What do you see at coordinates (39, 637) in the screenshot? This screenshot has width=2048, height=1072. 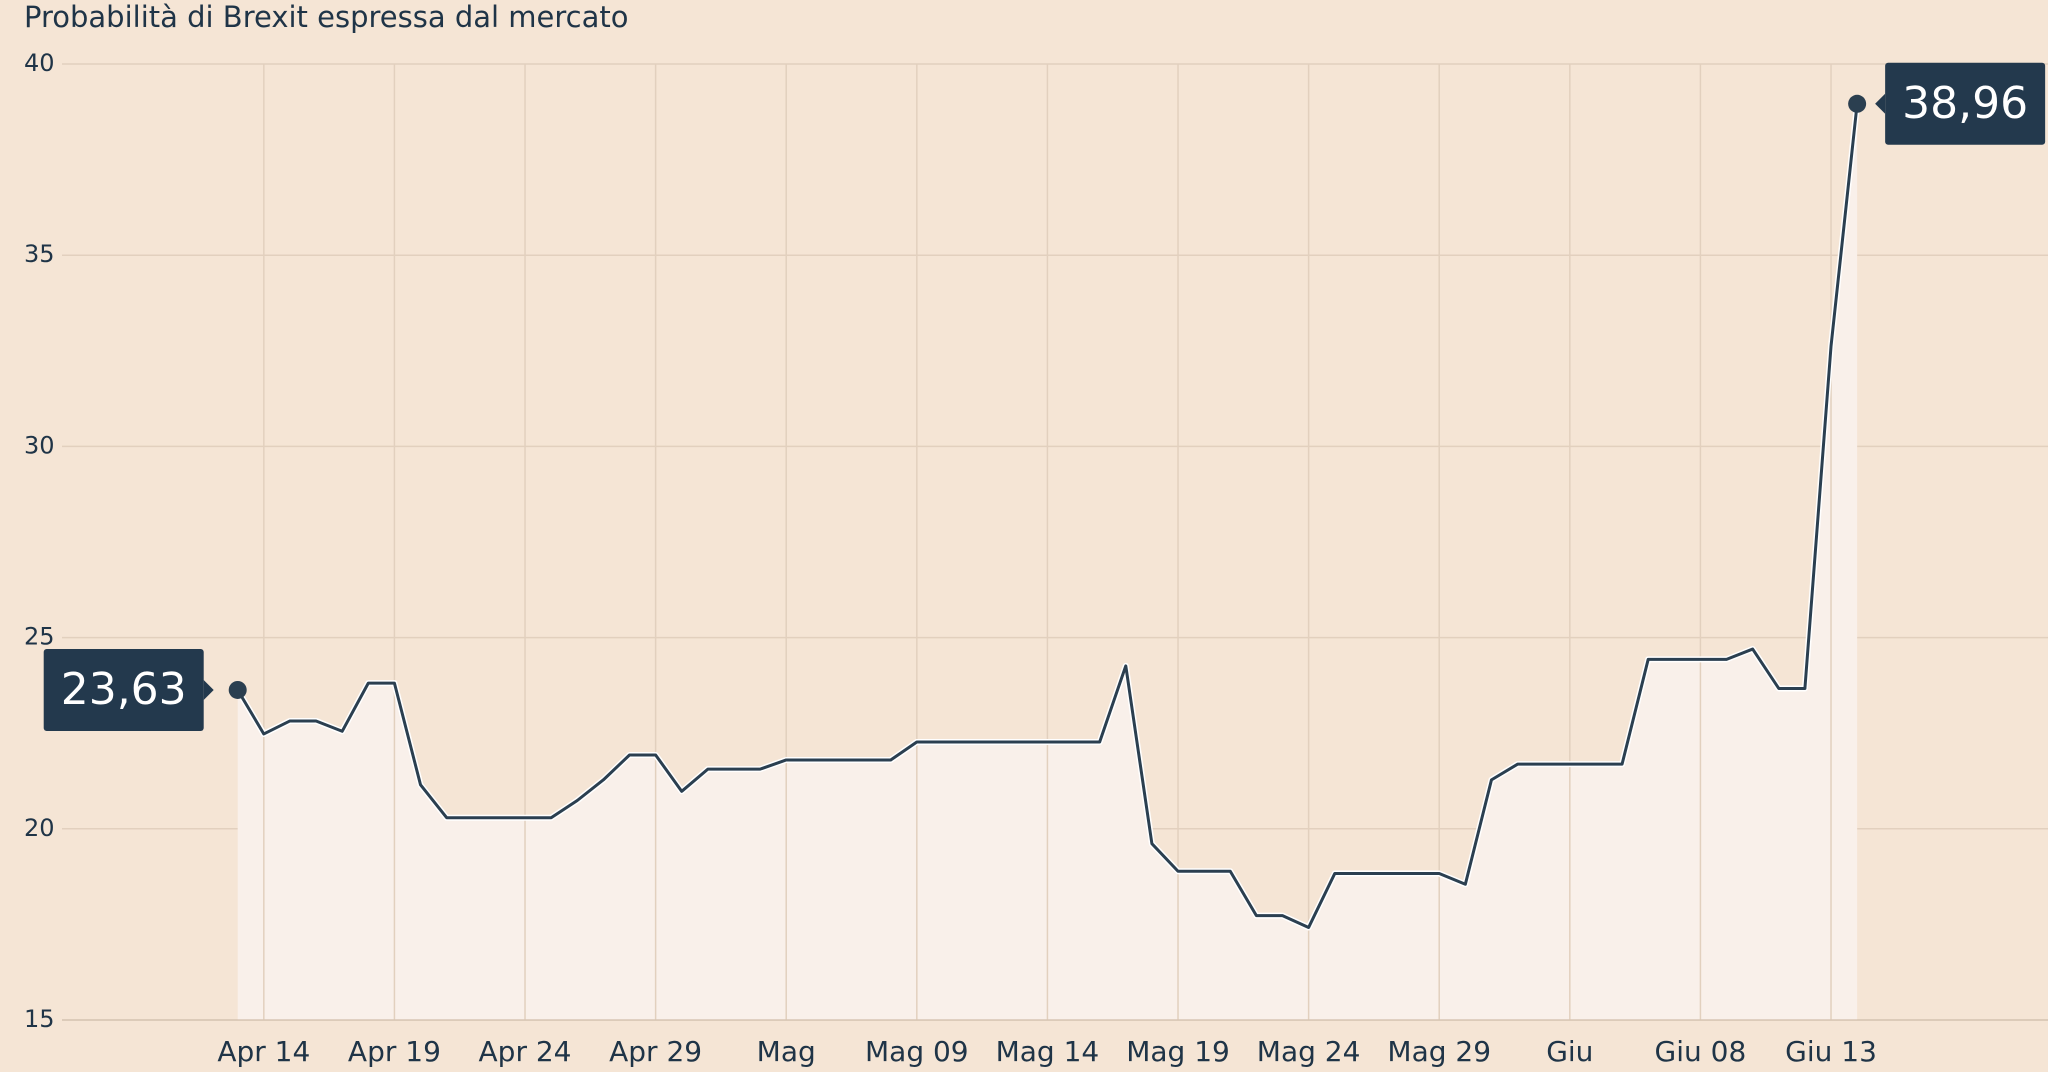 I see `y-tick-label: 25` at bounding box center [39, 637].